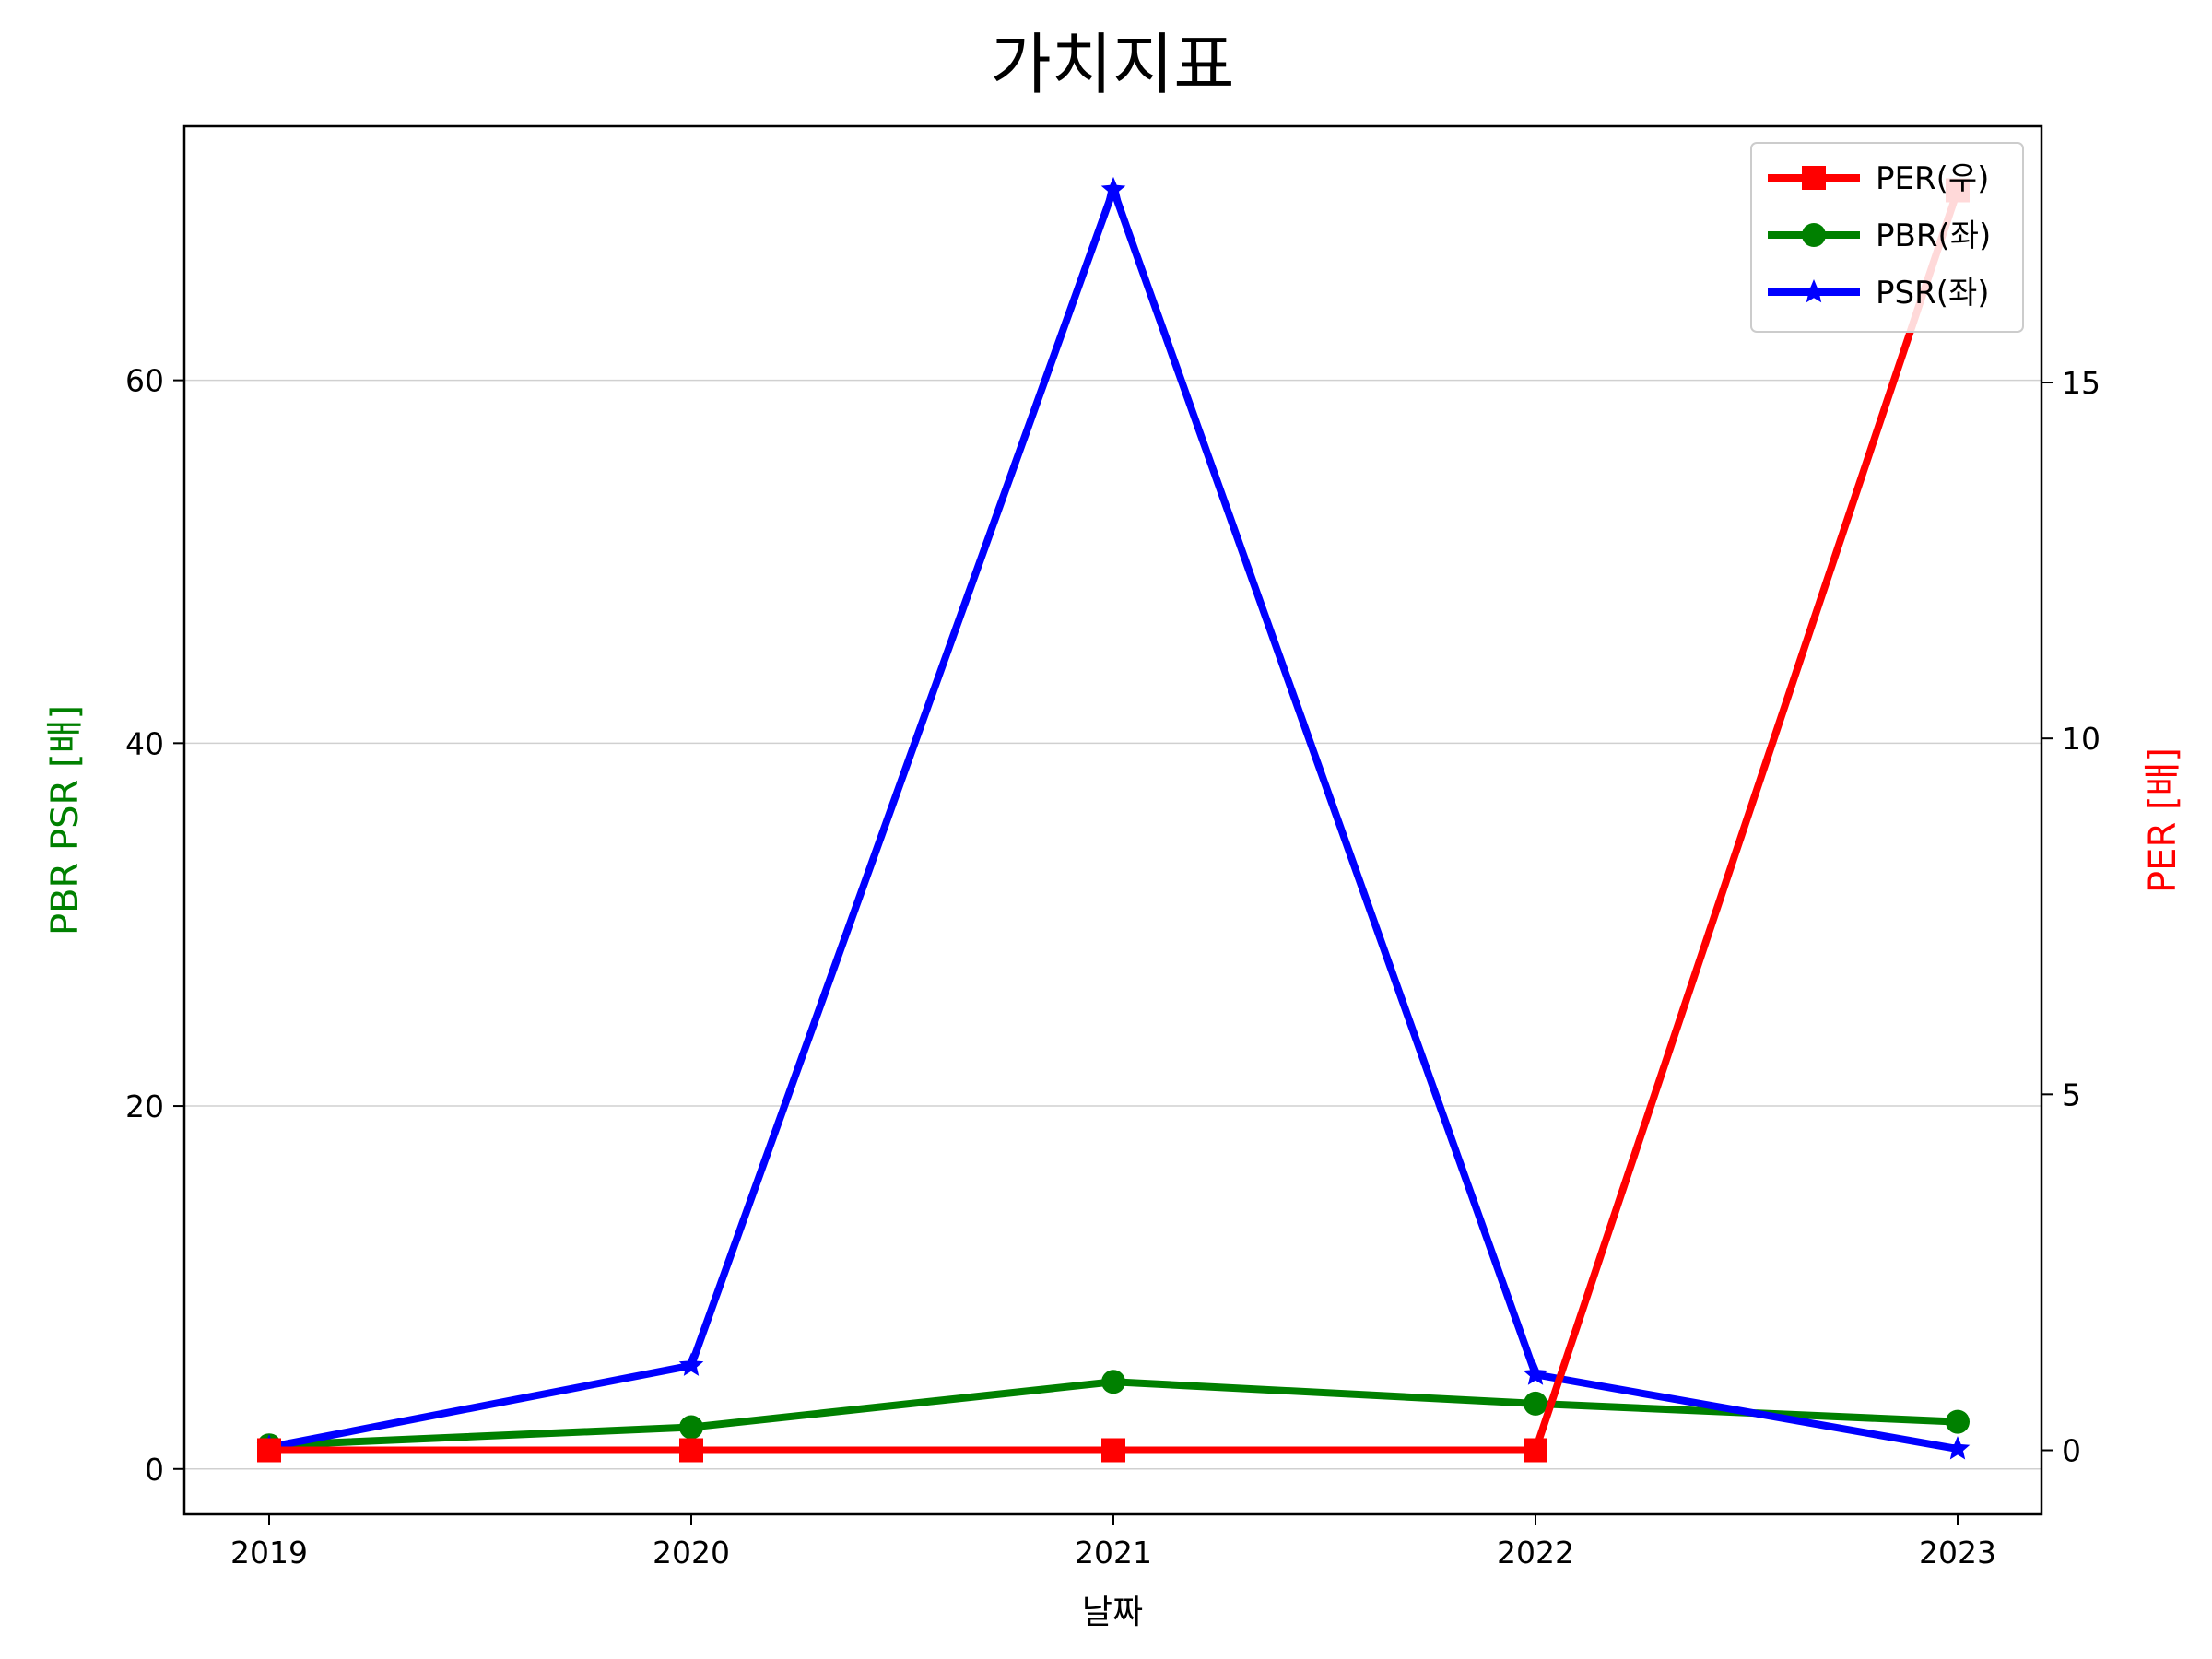 This screenshot has width=2212, height=1659. What do you see at coordinates (1535, 1553) in the screenshot?
I see `x-tick-label: 2022` at bounding box center [1535, 1553].